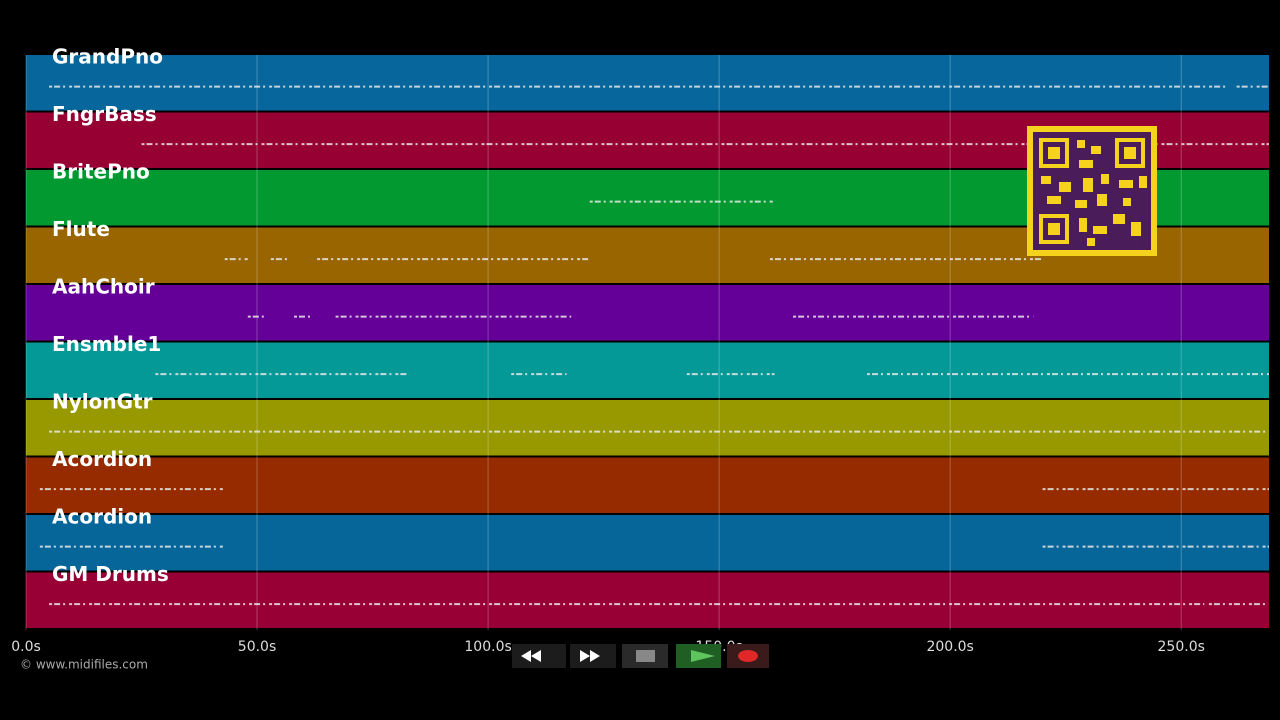 This screenshot has height=720, width=1280. What do you see at coordinates (110, 574) in the screenshot?
I see `track-name: GM Drums` at bounding box center [110, 574].